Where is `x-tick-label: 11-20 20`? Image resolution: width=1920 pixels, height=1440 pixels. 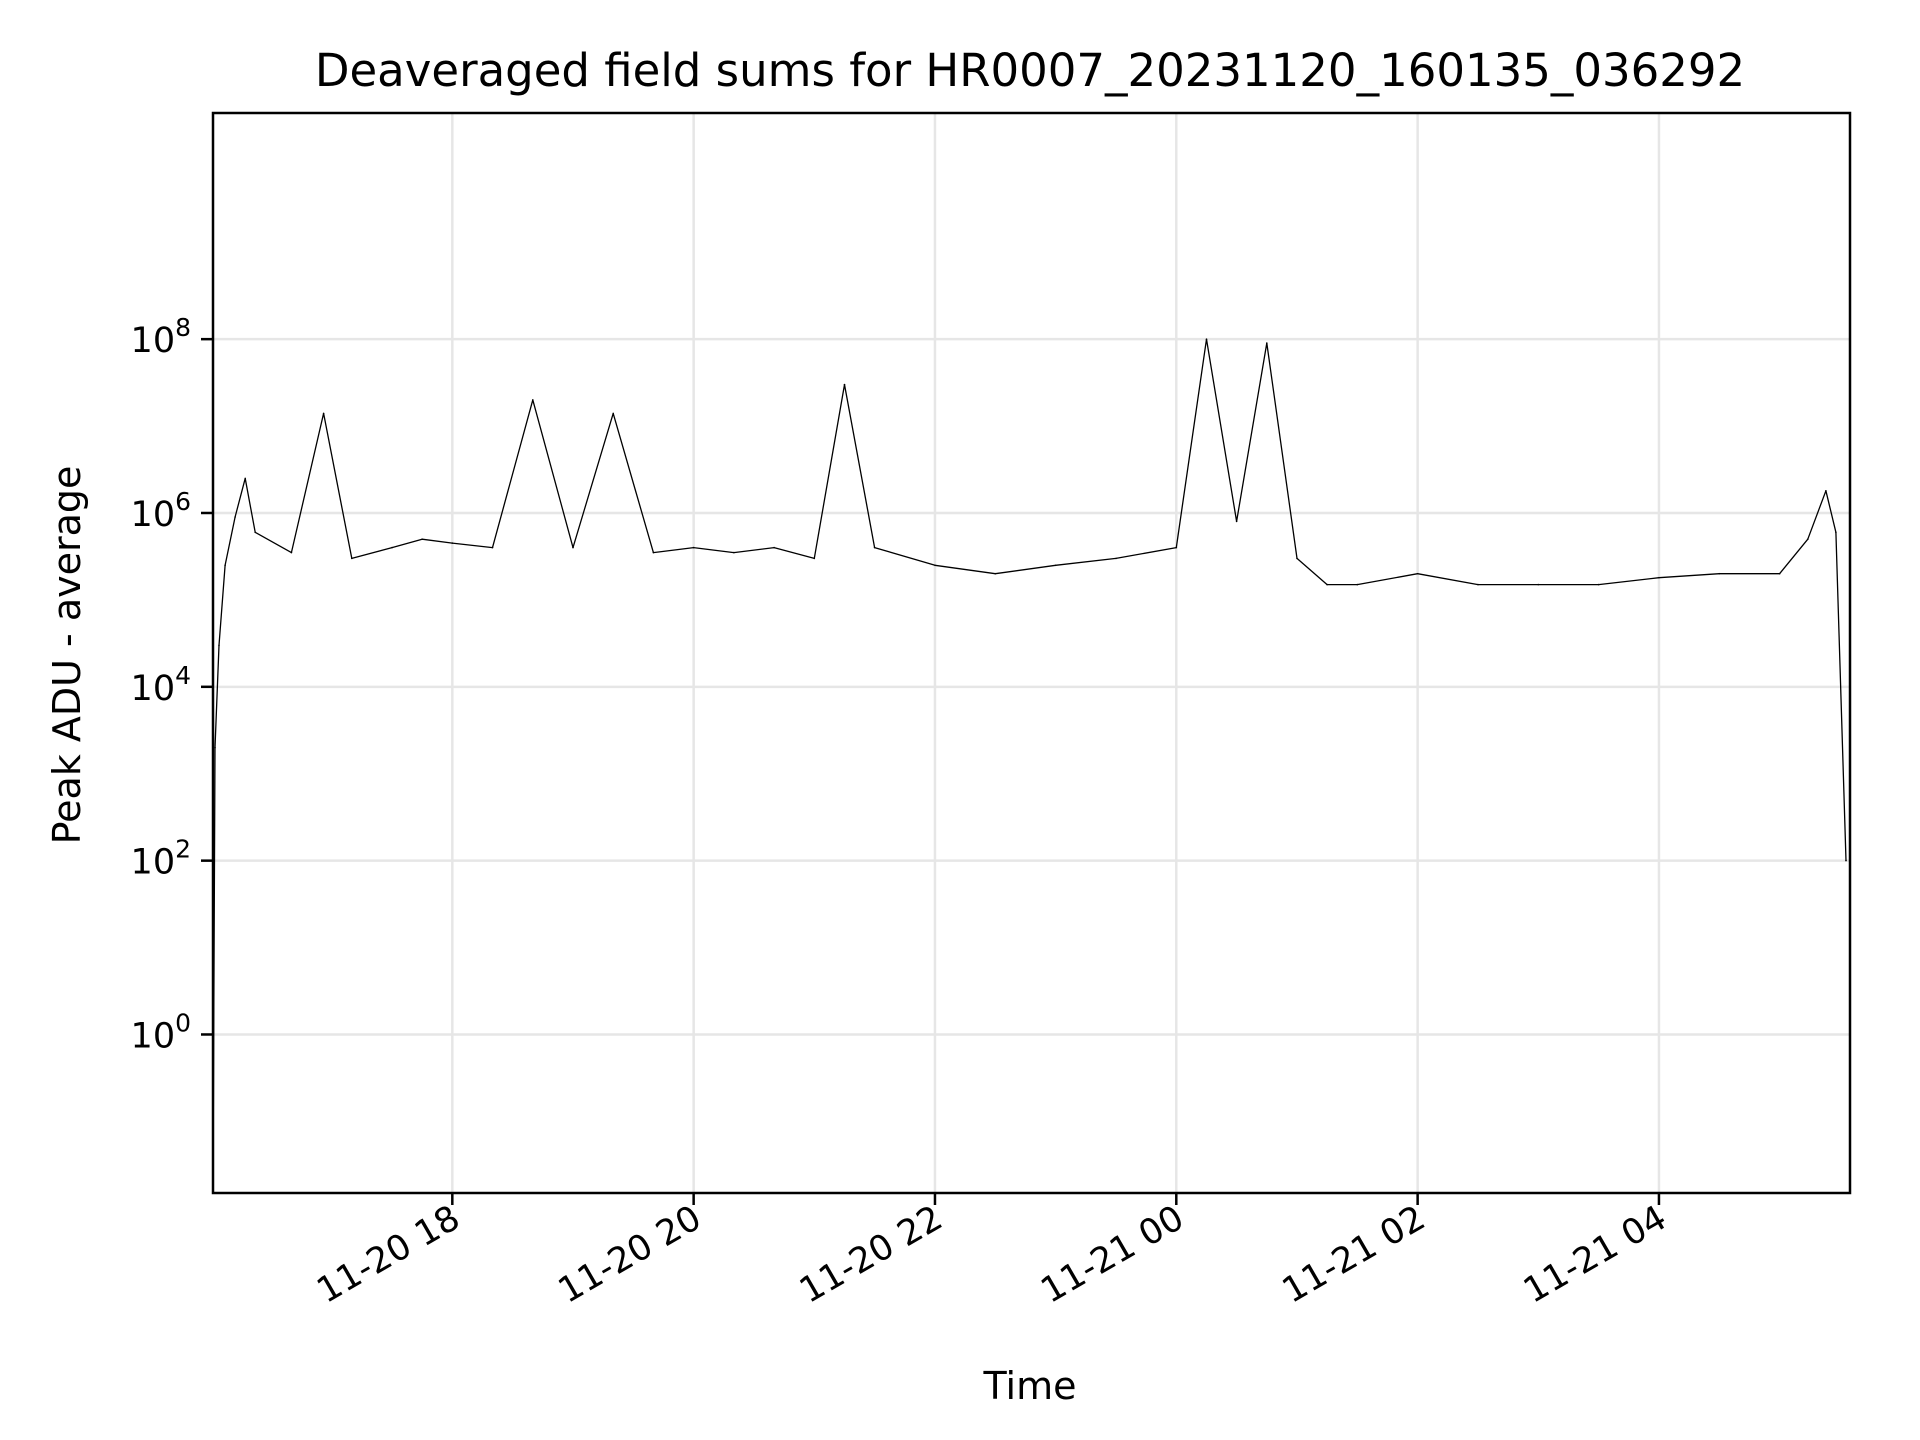
x-tick-label: 11-20 20 is located at coordinates (630, 1254).